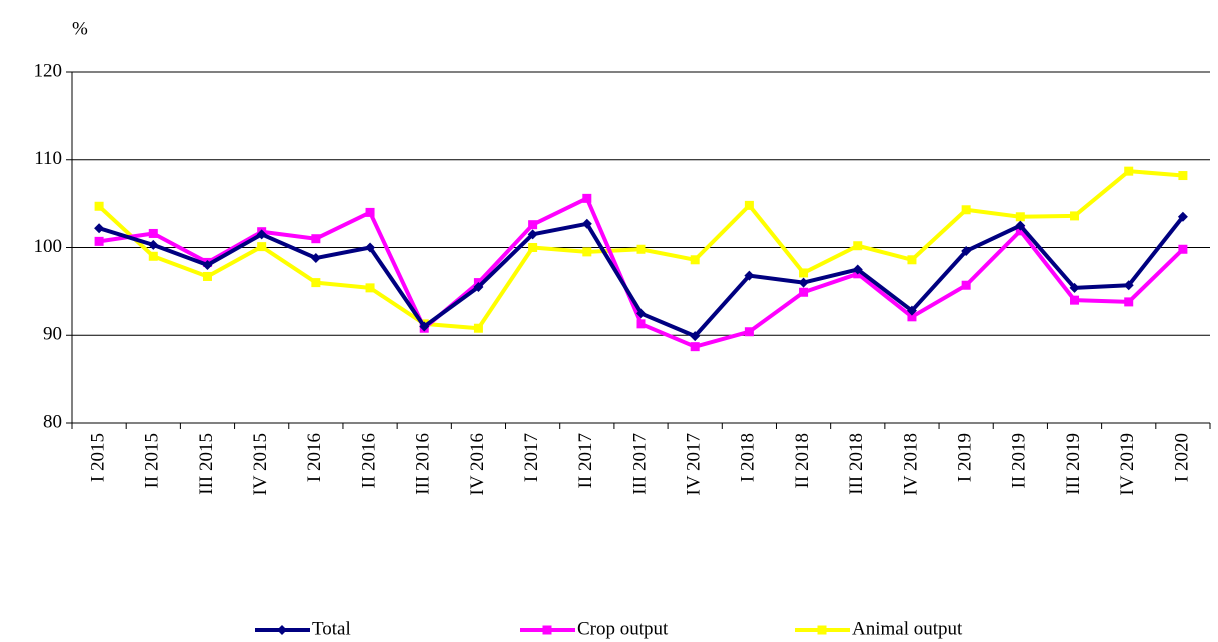  What do you see at coordinates (856, 464) in the screenshot?
I see `x-tick-label: III 2018` at bounding box center [856, 464].